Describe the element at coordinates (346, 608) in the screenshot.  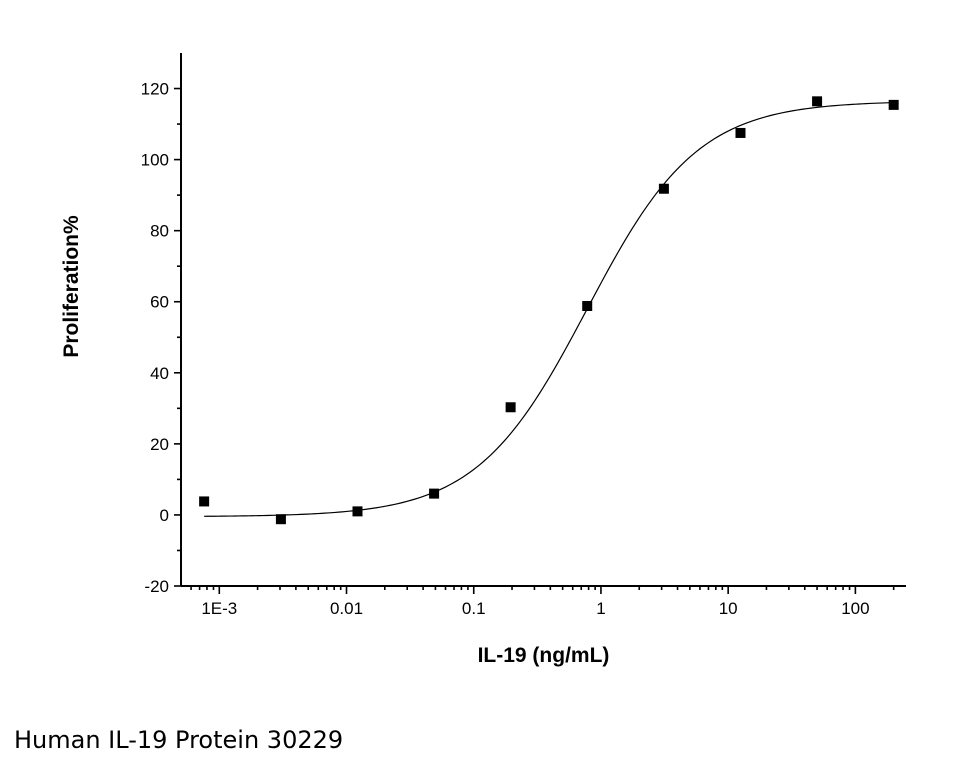
I see `x-tick-label: 0.01` at that location.